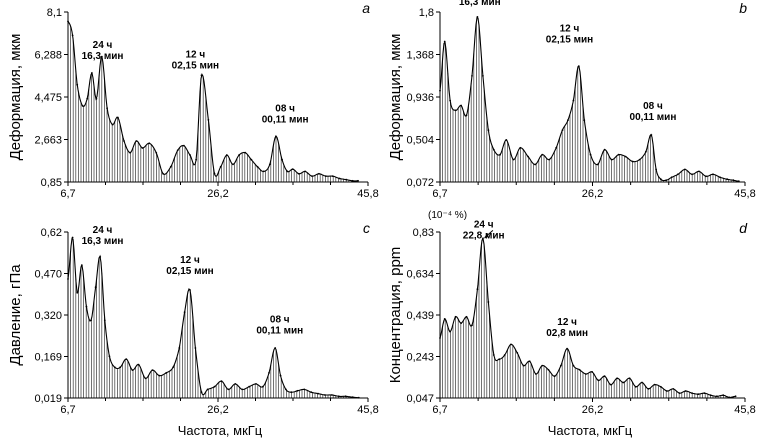  Describe the element at coordinates (67, 194) in the screenshot. I see `x-tick-label: 6,7` at that location.